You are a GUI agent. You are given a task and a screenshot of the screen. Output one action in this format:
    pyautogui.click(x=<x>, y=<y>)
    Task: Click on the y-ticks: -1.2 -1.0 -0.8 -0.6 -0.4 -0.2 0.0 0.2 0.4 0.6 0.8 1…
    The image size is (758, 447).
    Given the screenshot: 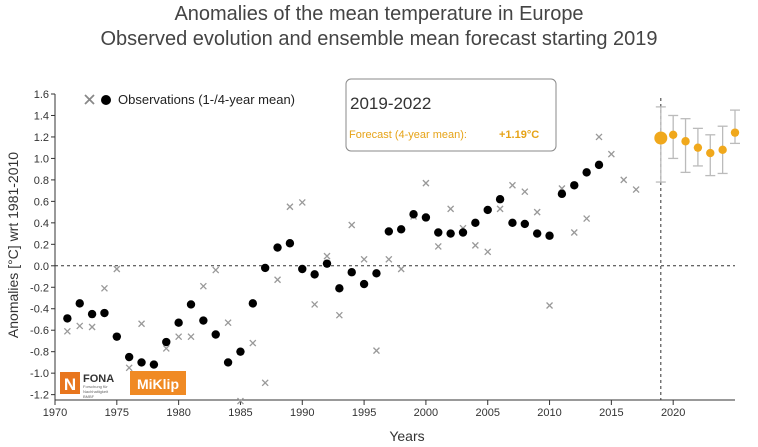 What is the action you would take?
    pyautogui.click(x=42, y=245)
    